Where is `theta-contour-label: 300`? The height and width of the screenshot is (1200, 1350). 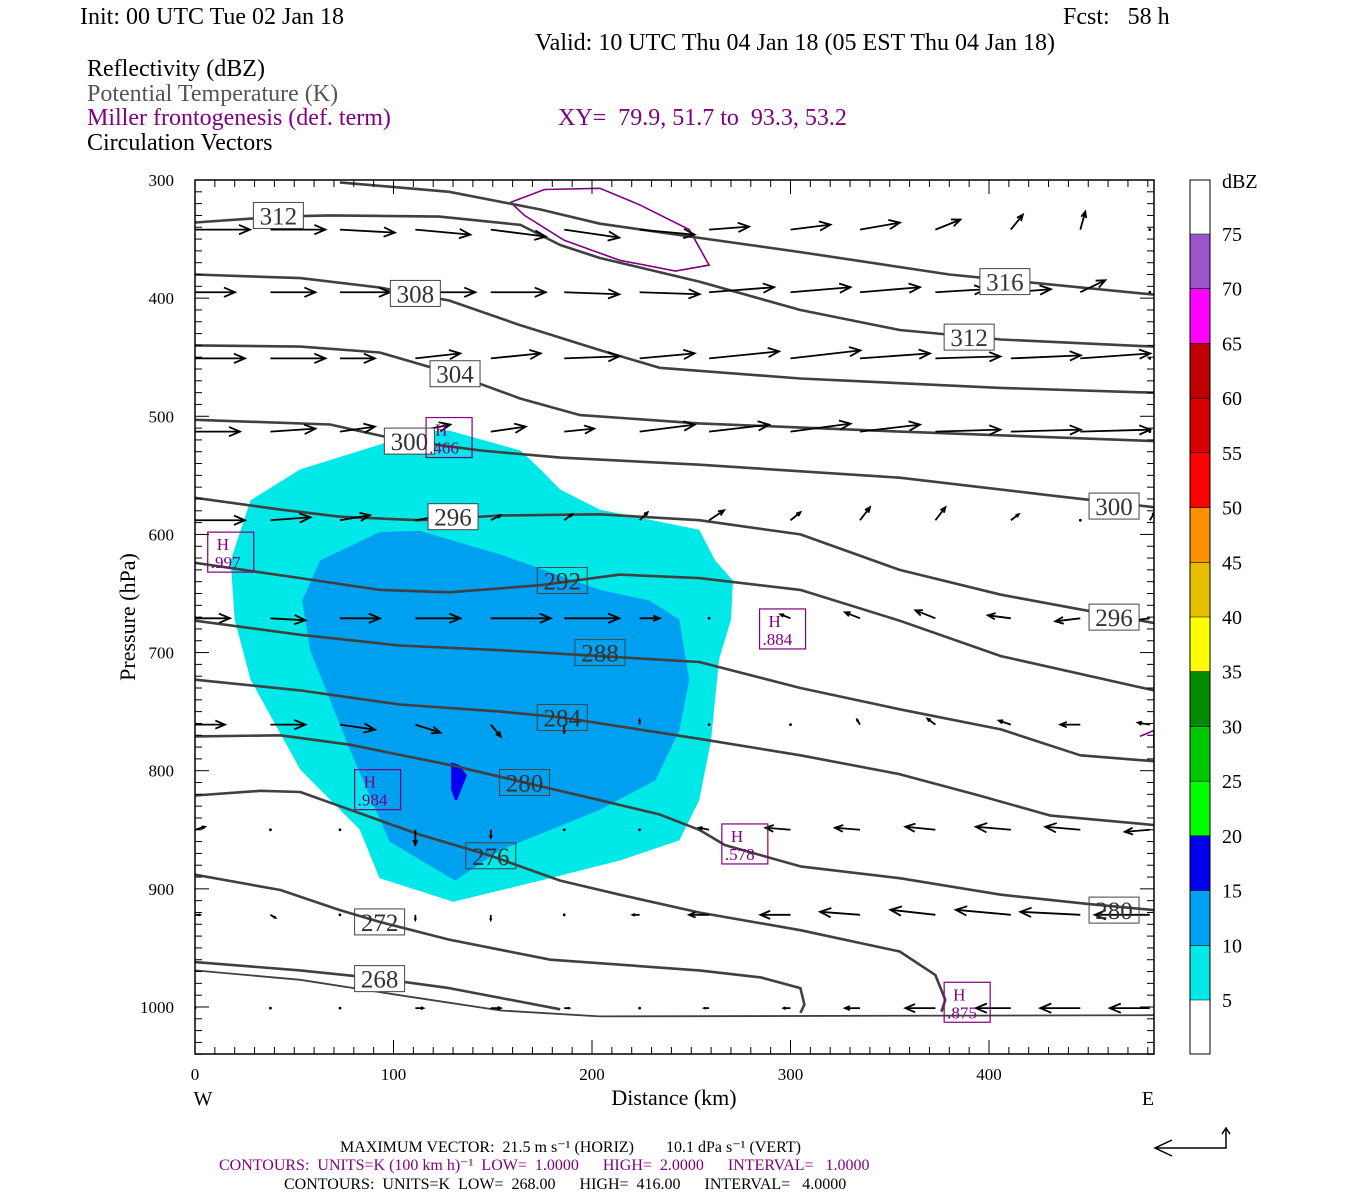 theta-contour-label: 300 is located at coordinates (409, 441).